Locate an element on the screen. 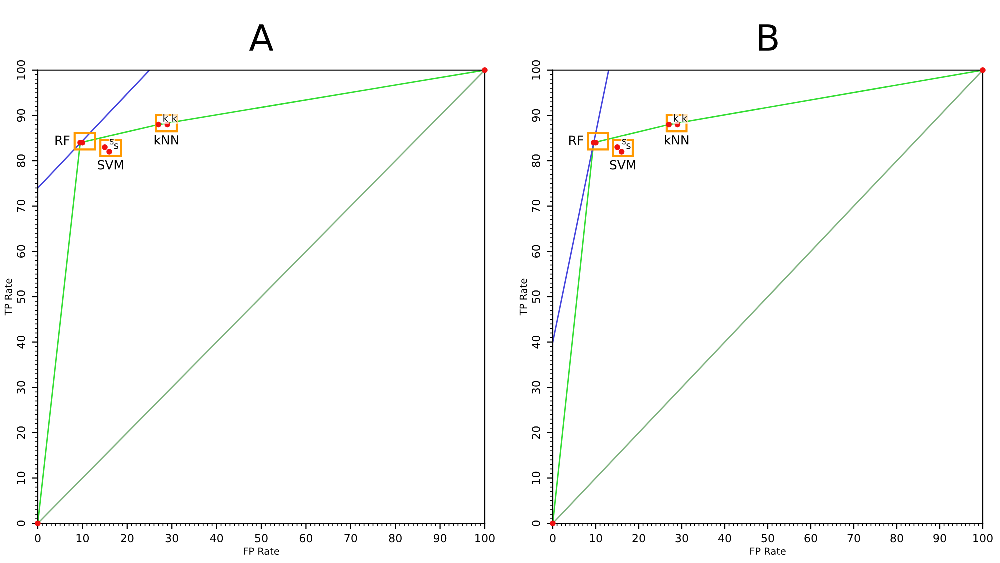 The image size is (1000, 563). chart-title: A is located at coordinates (261, 37).